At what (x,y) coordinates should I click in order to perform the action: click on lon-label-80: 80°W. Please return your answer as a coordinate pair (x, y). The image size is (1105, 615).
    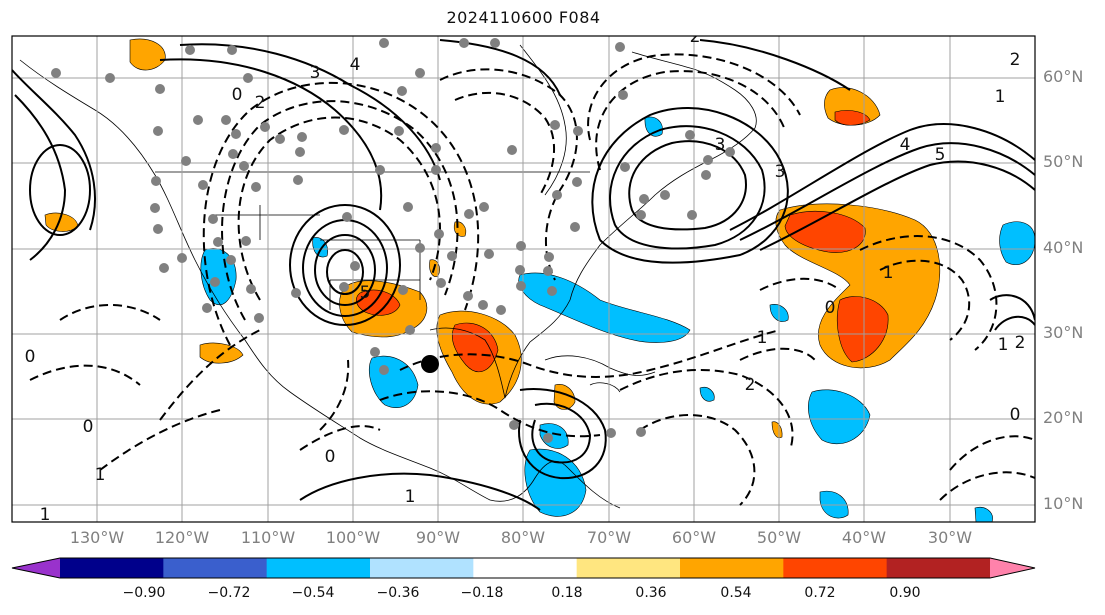
    Looking at the image, I should click on (523, 537).